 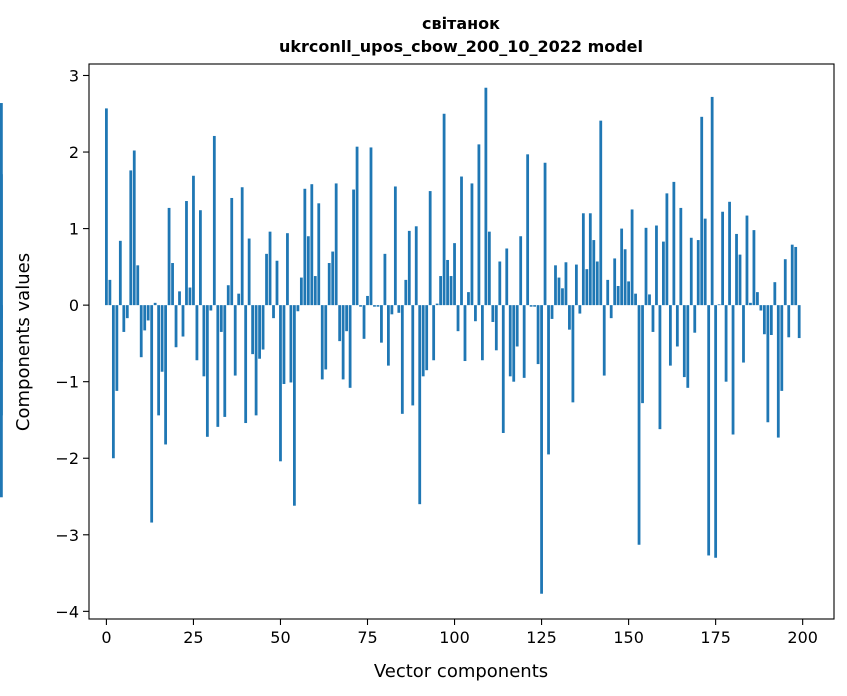 What do you see at coordinates (23, 342) in the screenshot?
I see `y-axis-label: Components values` at bounding box center [23, 342].